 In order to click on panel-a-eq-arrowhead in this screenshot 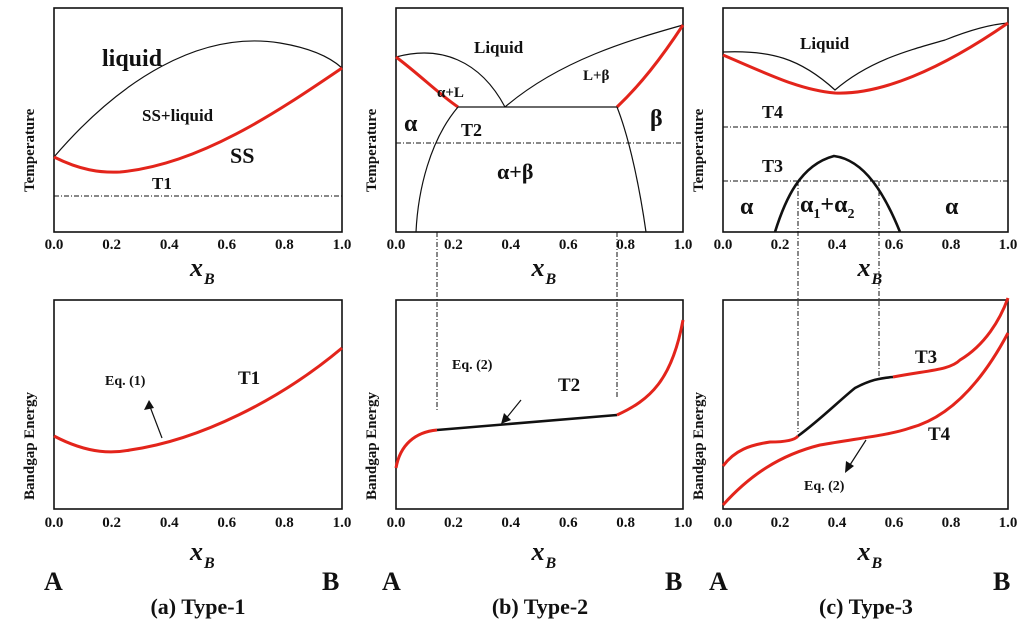, I will do `click(149, 405)`.